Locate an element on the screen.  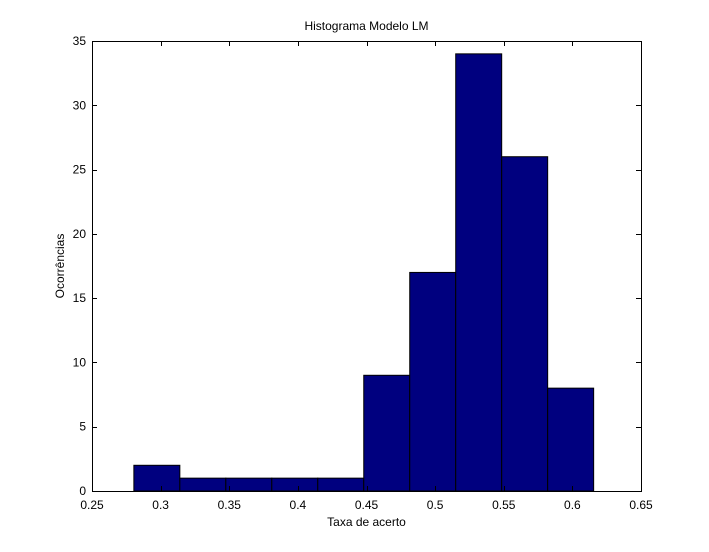
x-tick-label-1: 0.3 is located at coordinates (160, 505).